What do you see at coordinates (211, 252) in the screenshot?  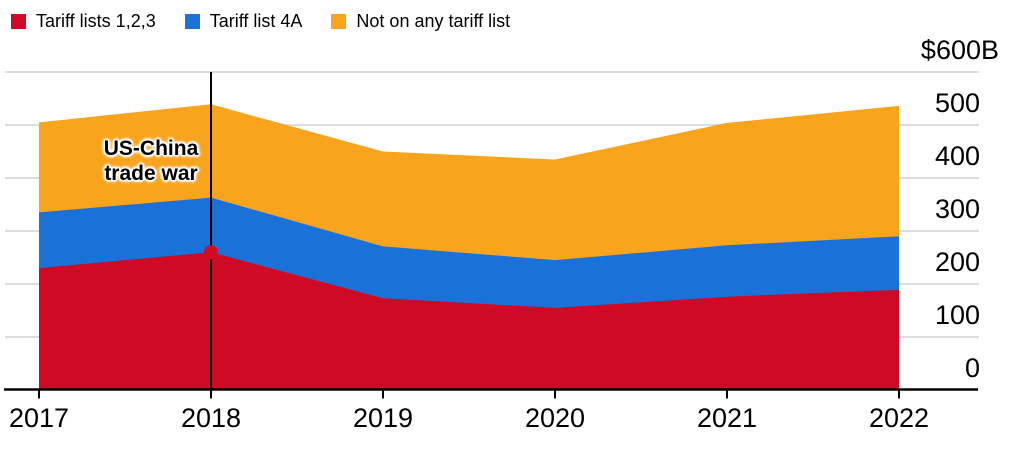 I see `annotation-marker-dot` at bounding box center [211, 252].